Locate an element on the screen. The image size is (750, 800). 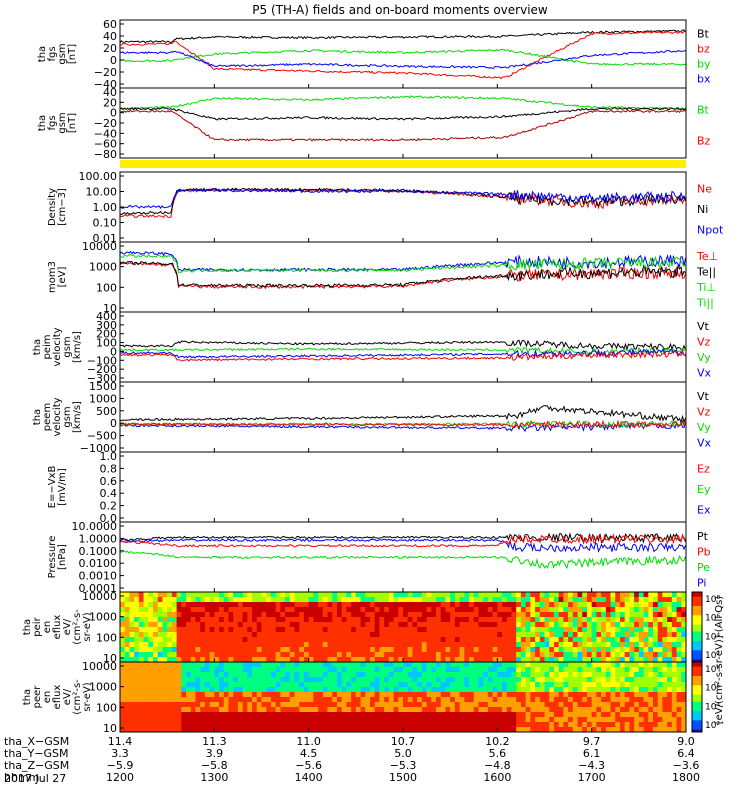
orbit-value: 10.7 is located at coordinates (403, 741).